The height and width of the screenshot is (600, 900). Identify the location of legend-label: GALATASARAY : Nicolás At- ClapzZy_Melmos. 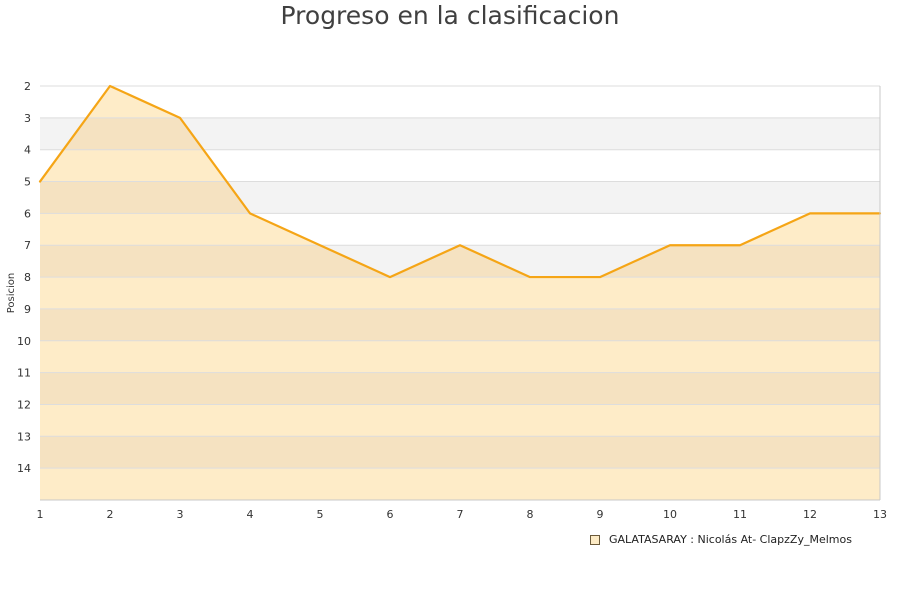
(730, 539).